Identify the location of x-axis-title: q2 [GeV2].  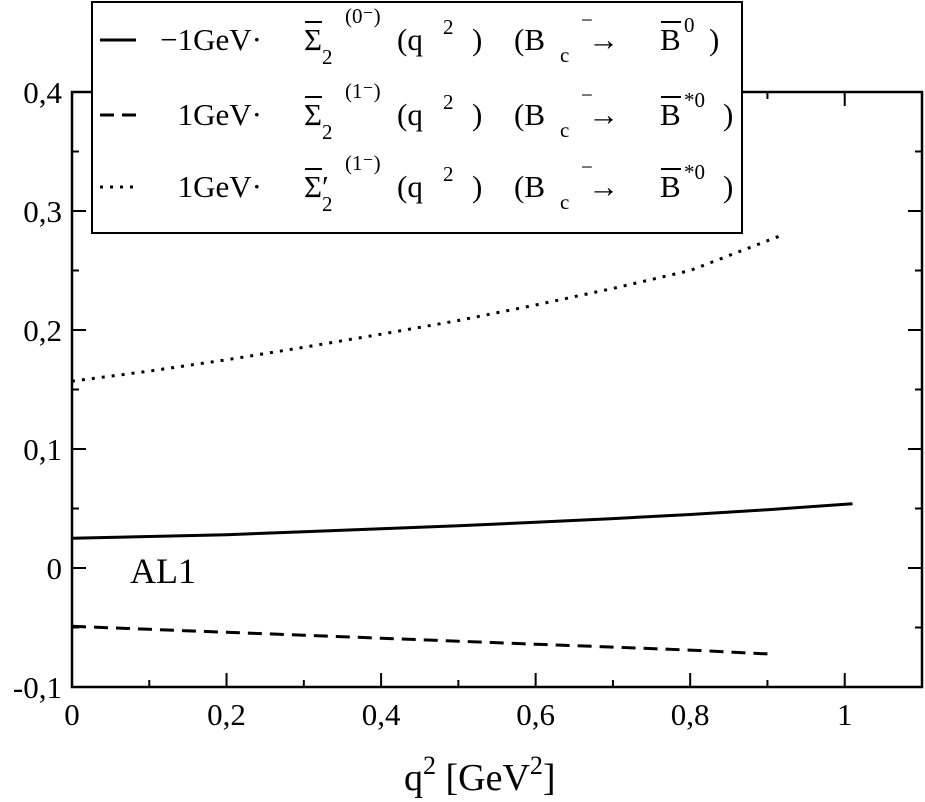
(480, 775).